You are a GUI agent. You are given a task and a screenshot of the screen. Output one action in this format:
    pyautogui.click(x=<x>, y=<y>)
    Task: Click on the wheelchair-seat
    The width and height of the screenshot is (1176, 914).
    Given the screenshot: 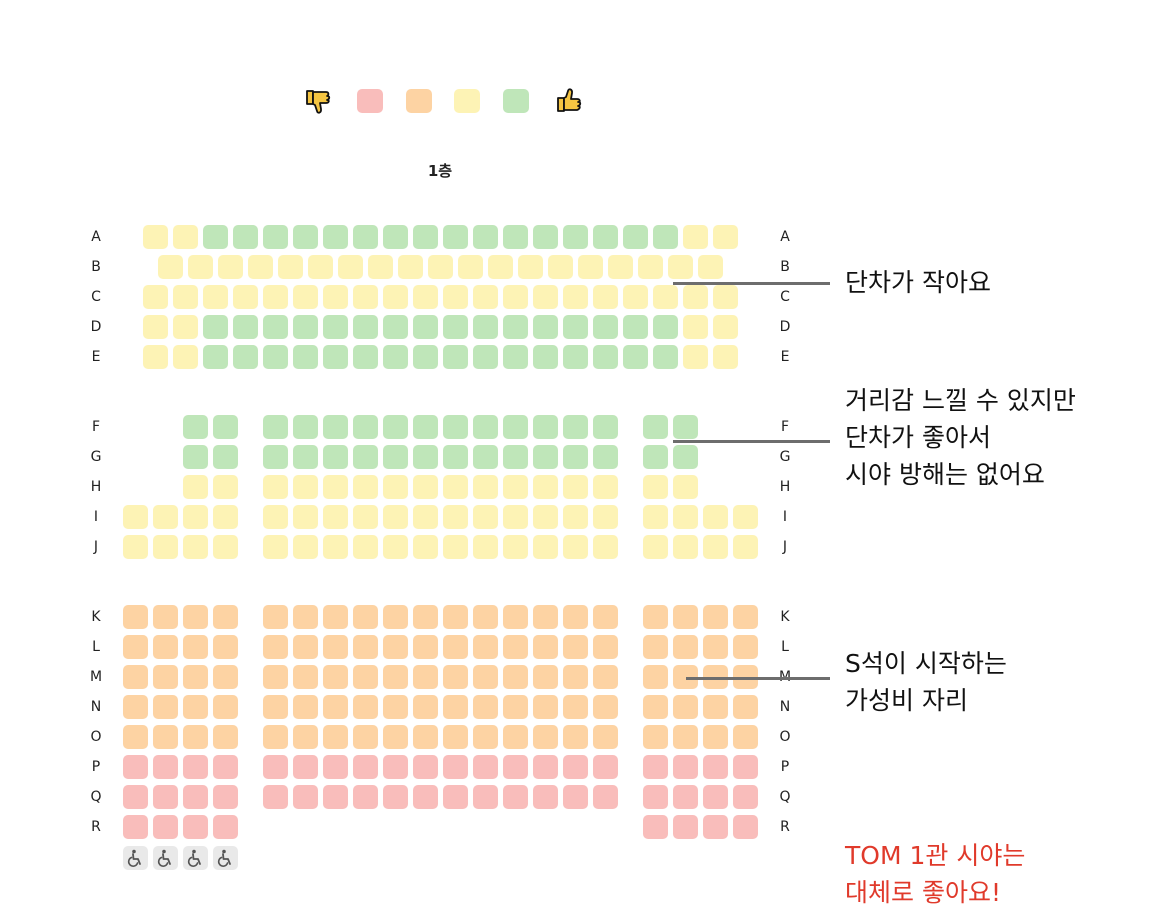 What is the action you would take?
    pyautogui.click(x=165, y=858)
    